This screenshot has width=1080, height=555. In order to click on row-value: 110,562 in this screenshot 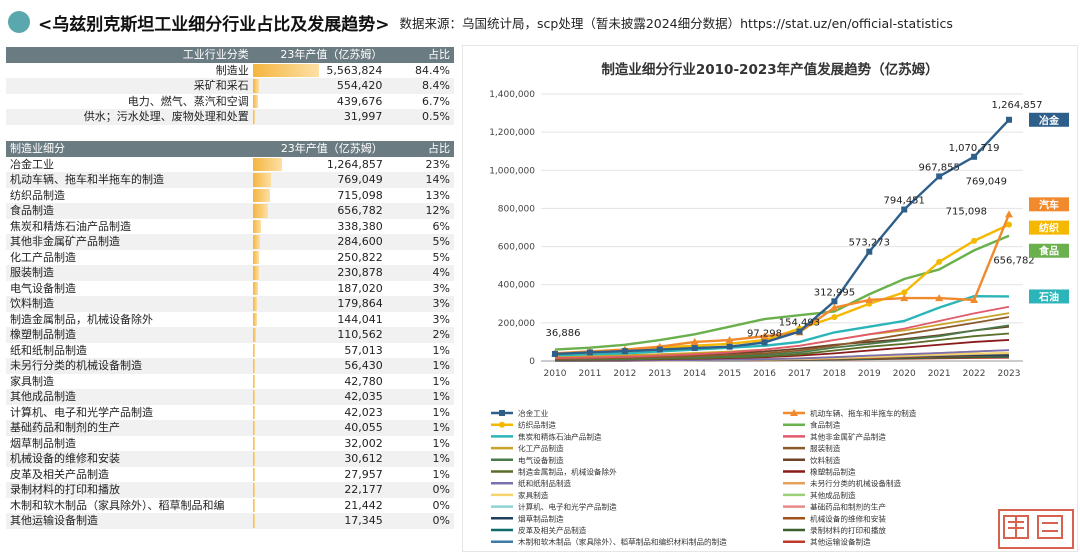, I will do `click(360, 334)`.